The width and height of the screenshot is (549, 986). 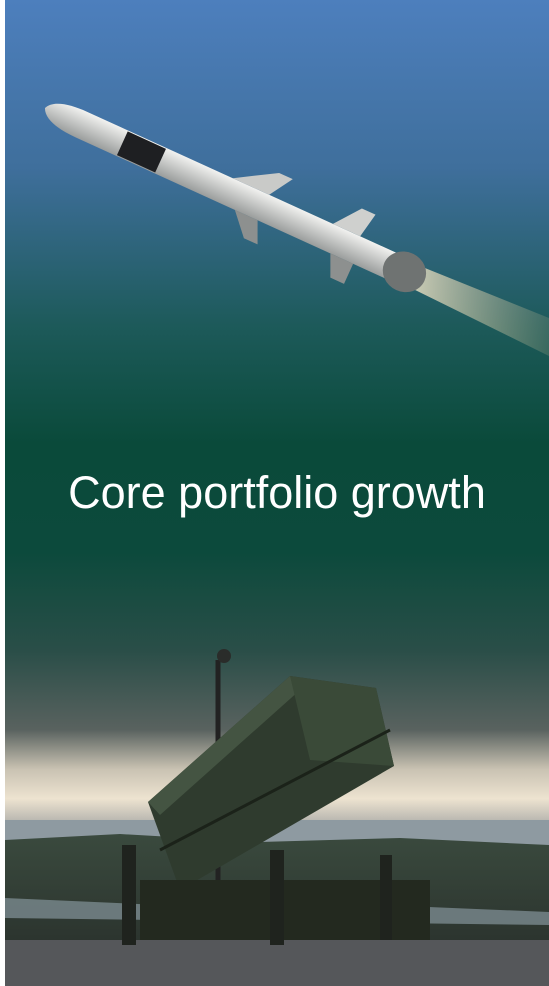 I want to click on title: Core portfolio growth, so click(x=277, y=492).